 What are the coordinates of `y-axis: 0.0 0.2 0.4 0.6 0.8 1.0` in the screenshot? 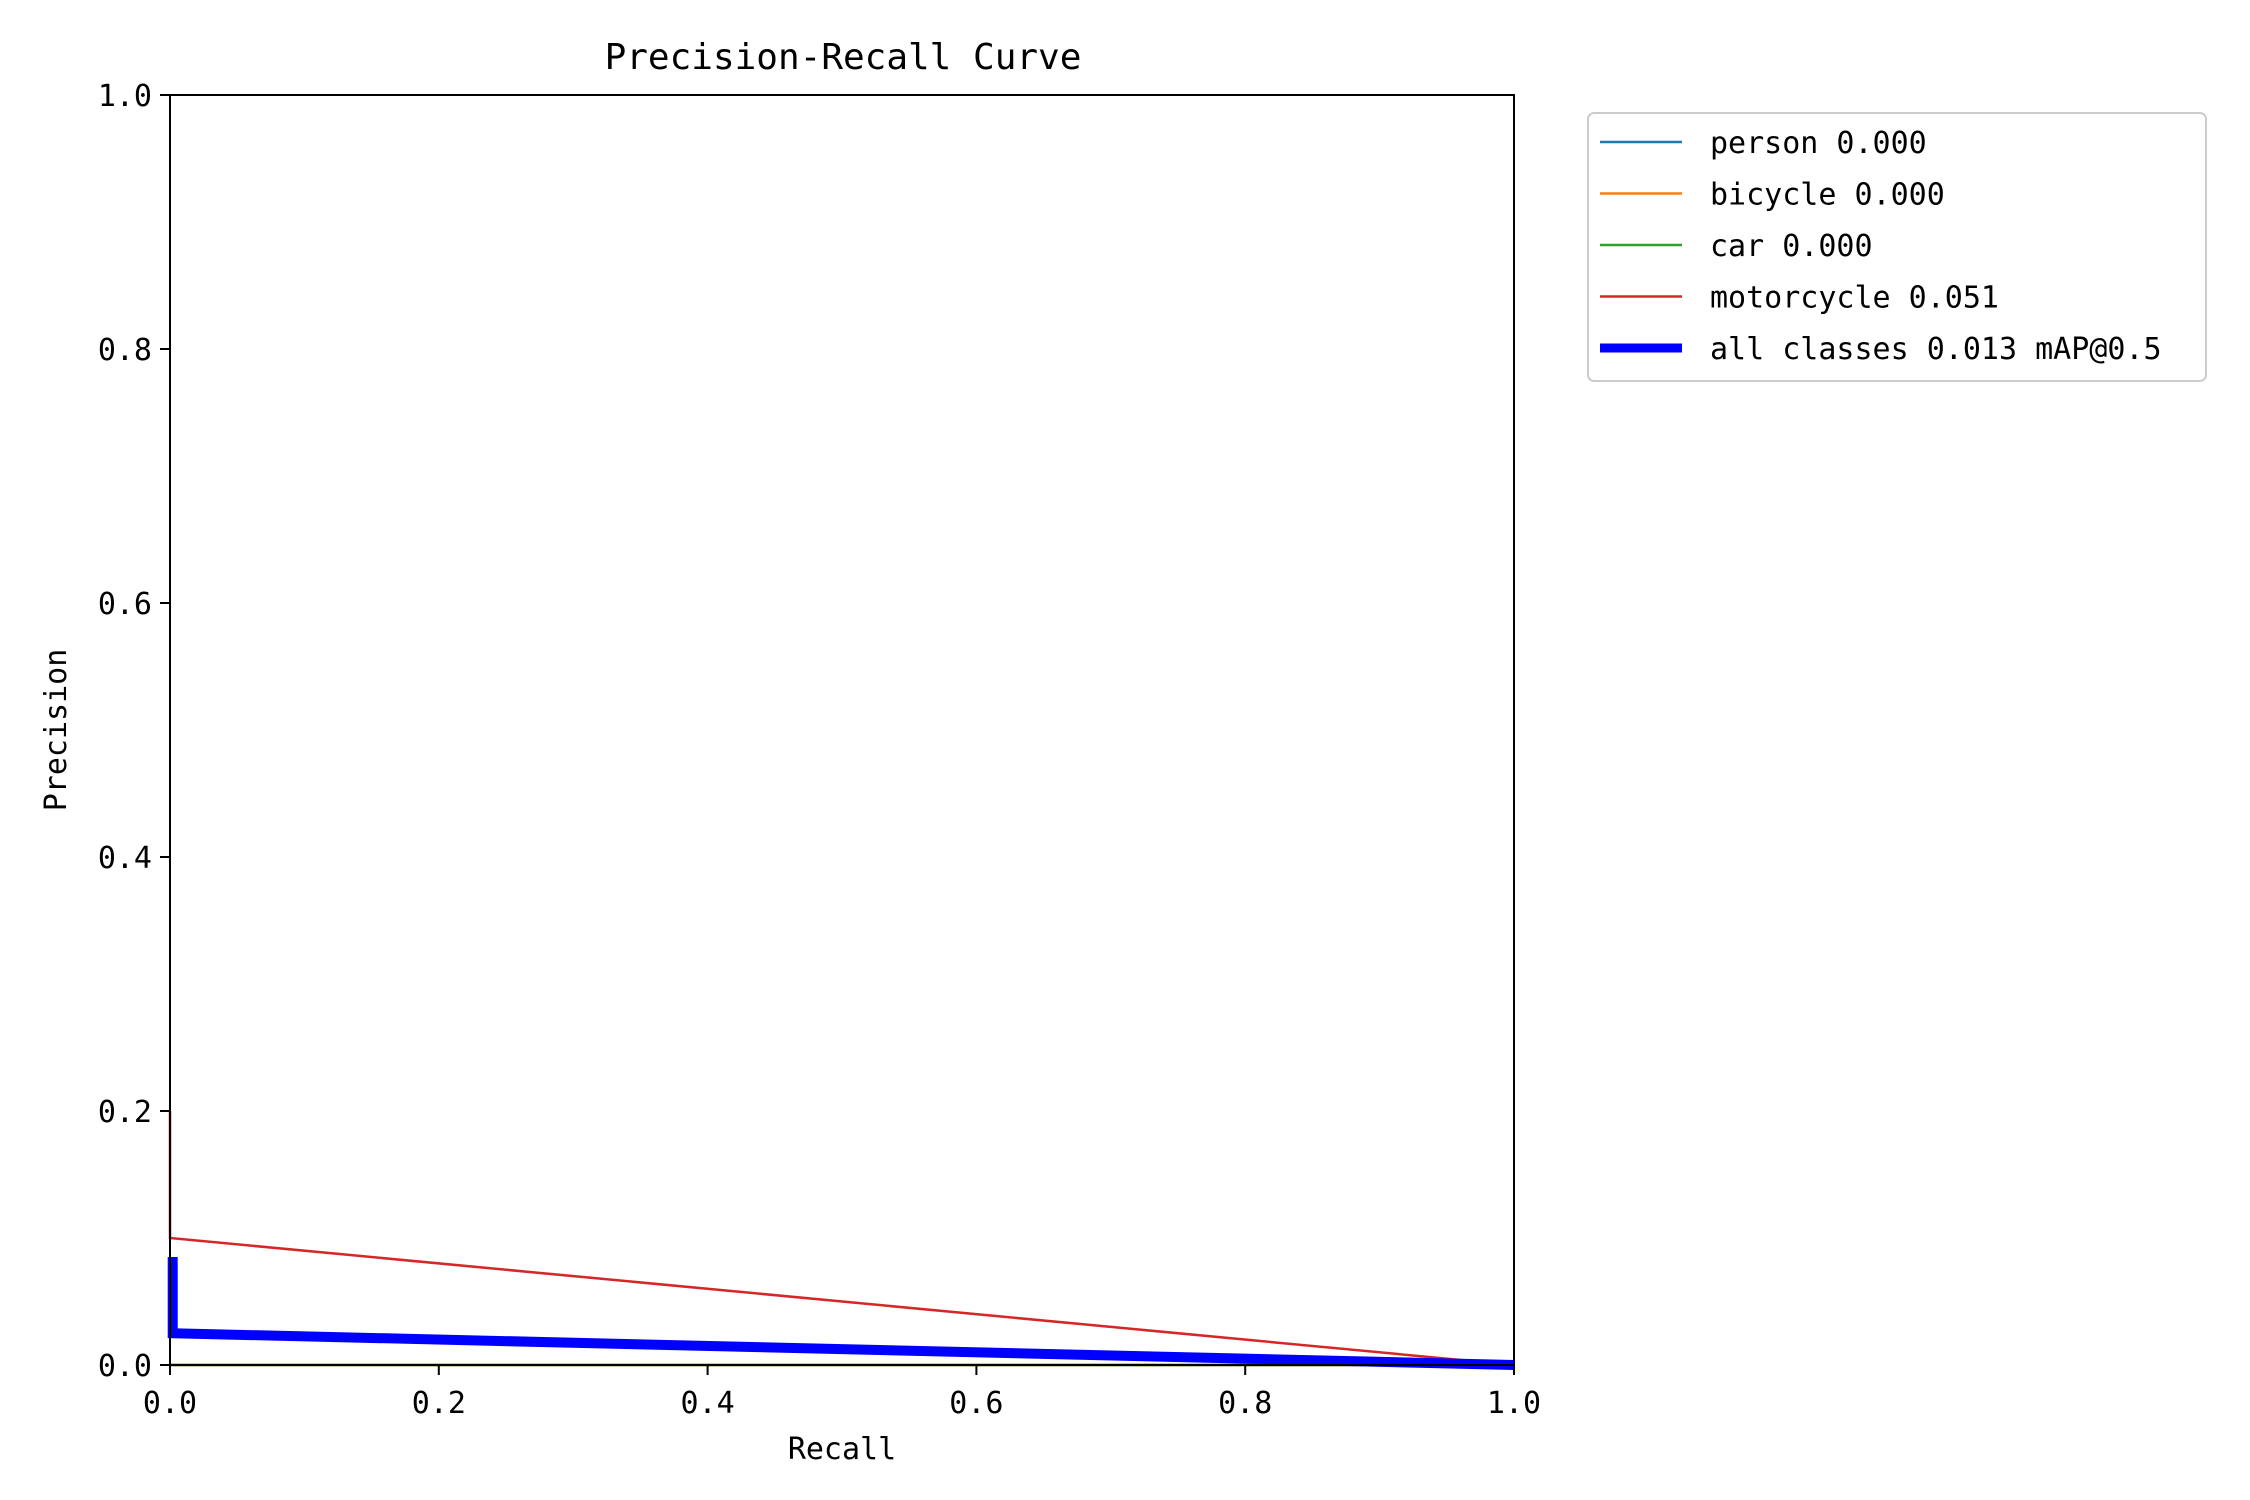 It's located at (134, 731).